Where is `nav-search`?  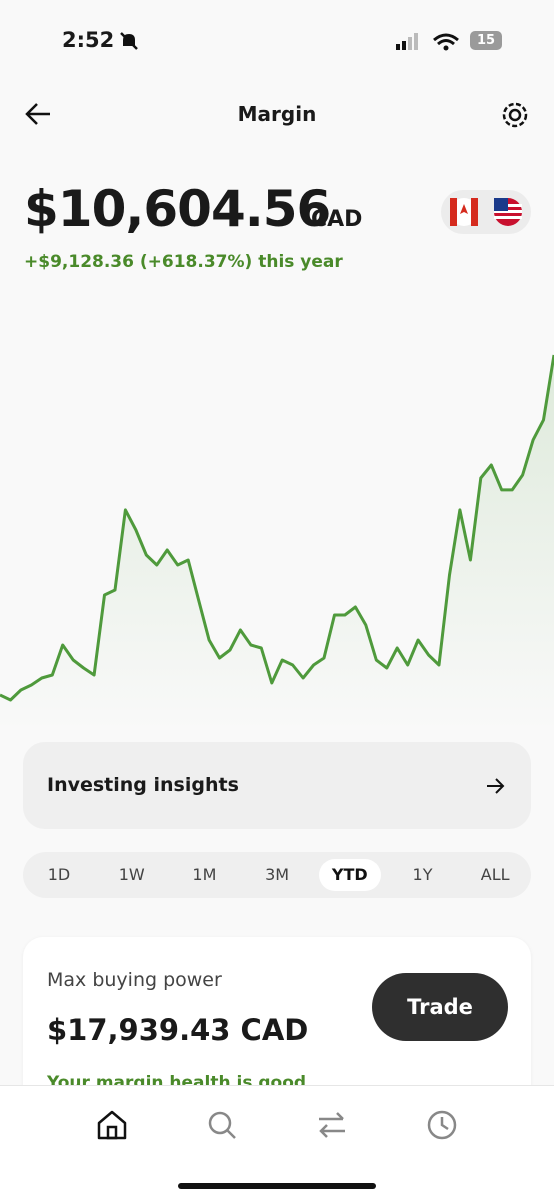 nav-search is located at coordinates (222, 1125).